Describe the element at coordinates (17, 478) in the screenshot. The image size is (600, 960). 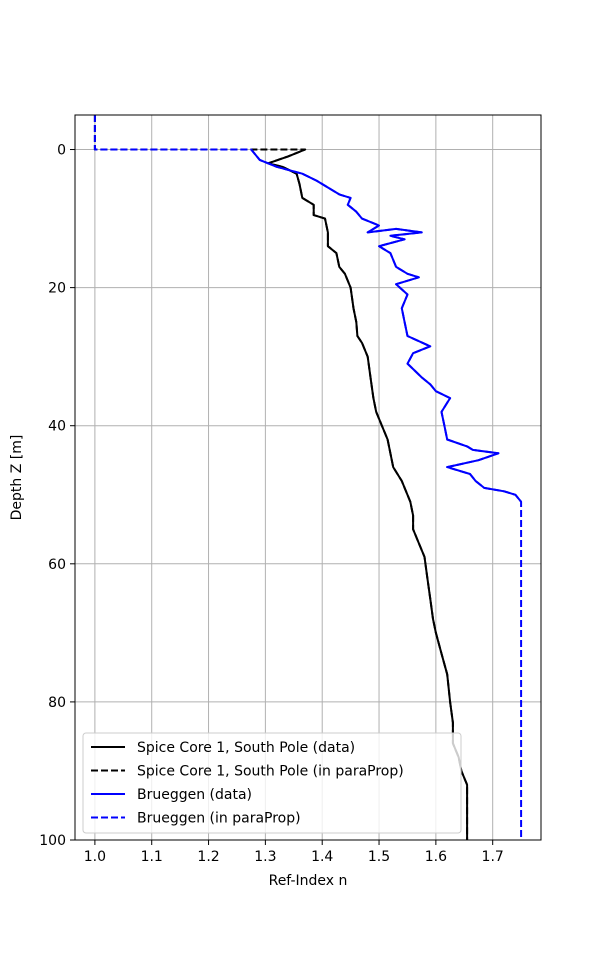
I see `y-axis-label: Depth Z [m]` at that location.